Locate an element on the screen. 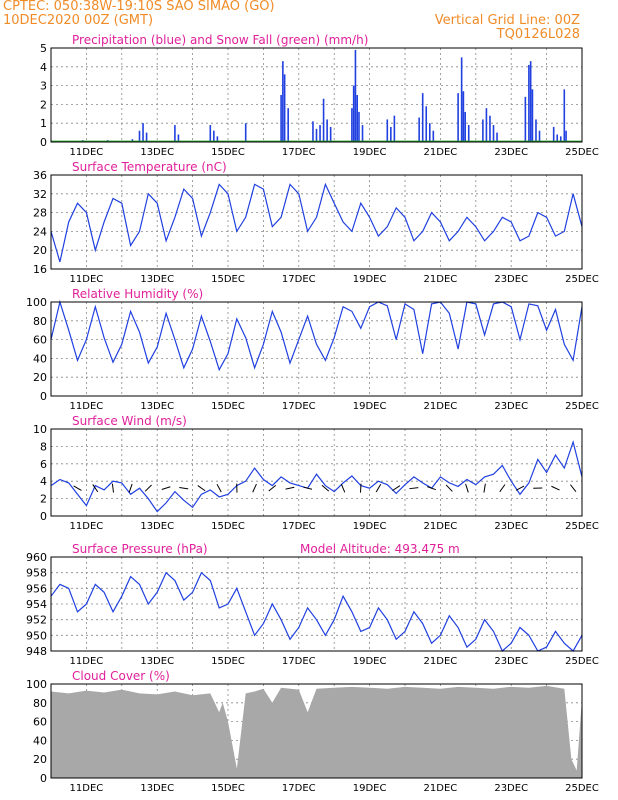 The image size is (618, 800). y-tick-label: 80 is located at coordinates (40, 703).